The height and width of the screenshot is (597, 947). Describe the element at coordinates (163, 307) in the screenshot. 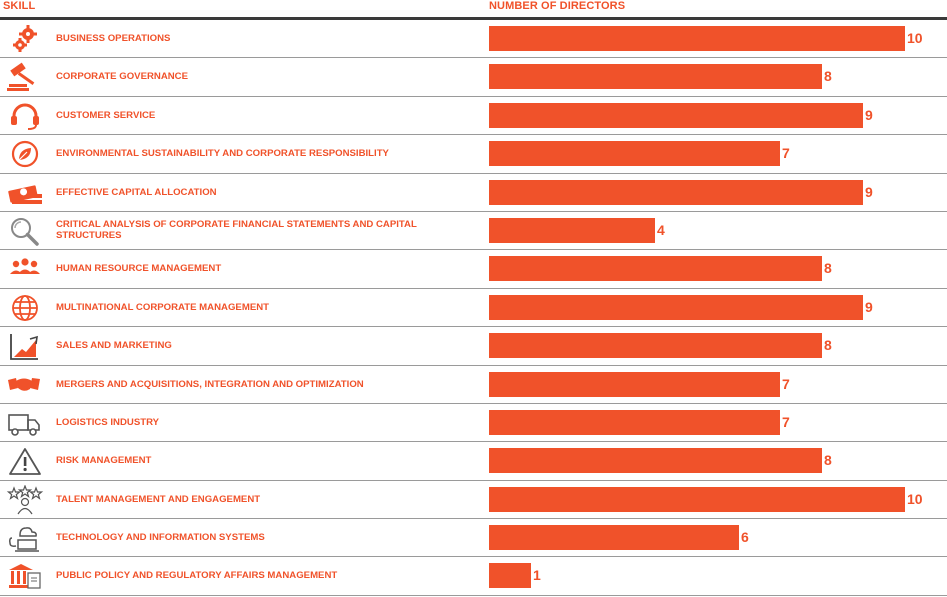

I see `category-label: MULTINATIONAL CORPORATE MANAGEMENT` at that location.